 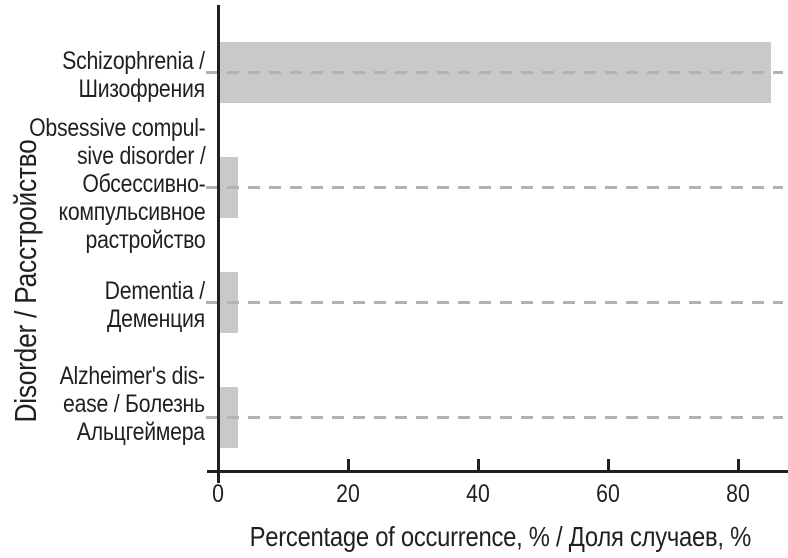 What do you see at coordinates (154, 305) in the screenshot?
I see `category-label-2: Dementia / Деменция` at bounding box center [154, 305].